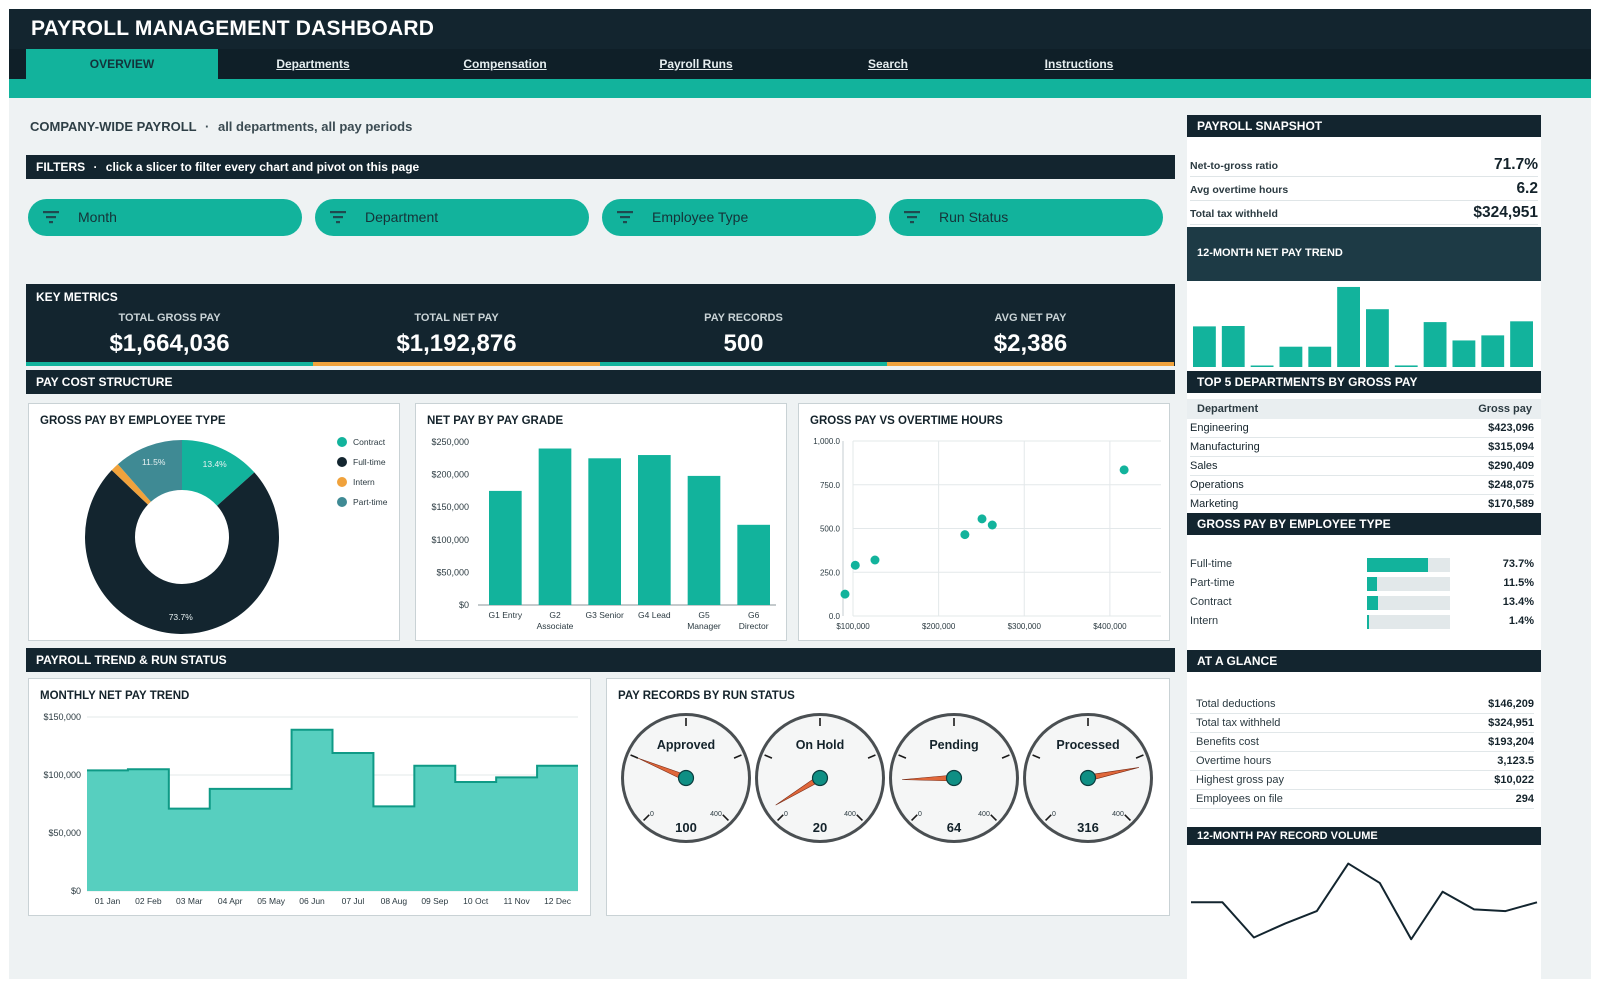 This screenshot has width=1600, height=988. What do you see at coordinates (77, 297) in the screenshot?
I see `key-metrics-title: KEY METRICS` at bounding box center [77, 297].